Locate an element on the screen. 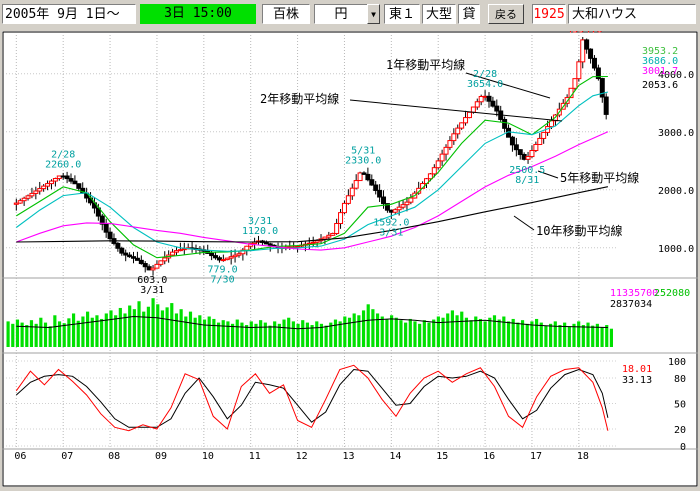 This screenshot has width=700, height=491. ma-callout-label: 5年移動平均線 is located at coordinates (599, 177).